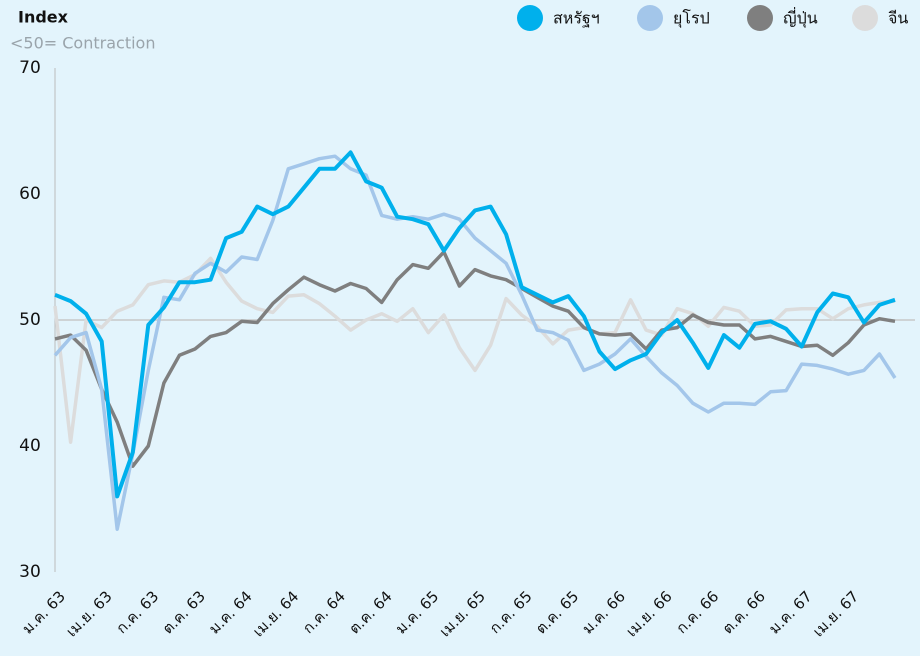 The height and width of the screenshot is (656, 920). Describe the element at coordinates (43, 17) in the screenshot. I see `chart-title: Index` at that location.